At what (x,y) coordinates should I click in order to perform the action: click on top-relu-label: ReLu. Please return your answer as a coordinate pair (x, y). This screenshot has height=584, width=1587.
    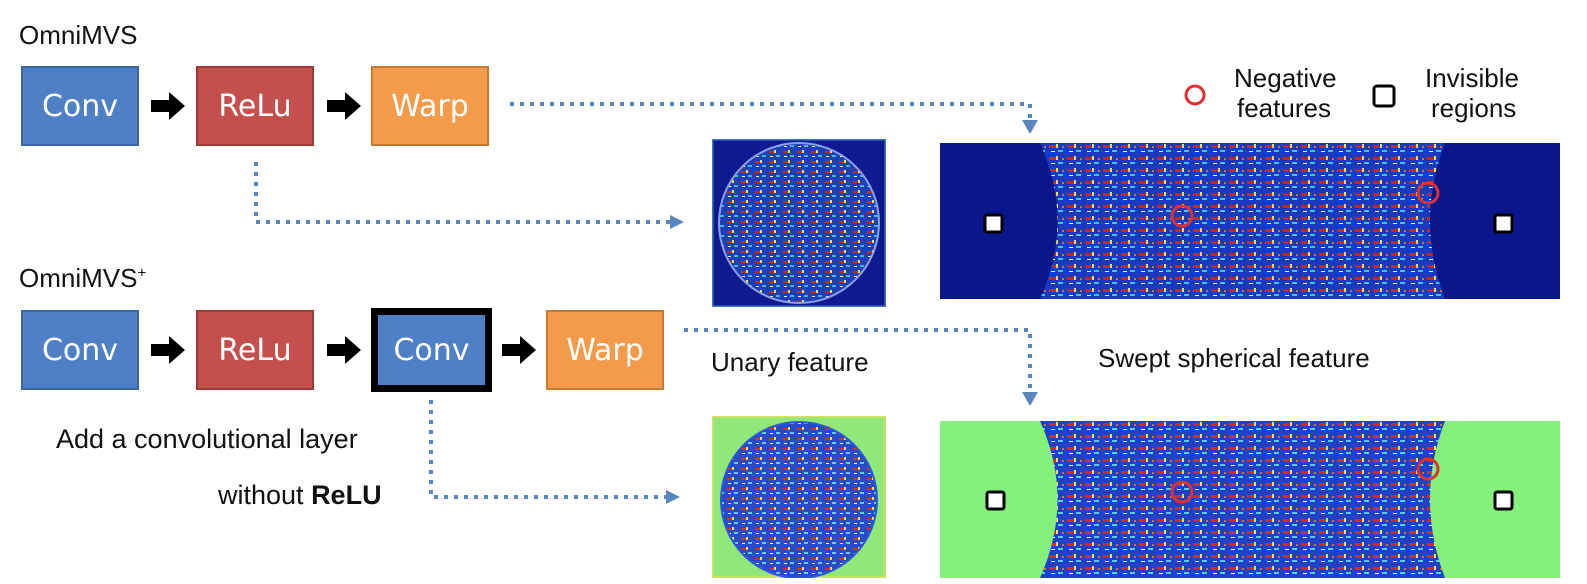
    Looking at the image, I should click on (255, 106).